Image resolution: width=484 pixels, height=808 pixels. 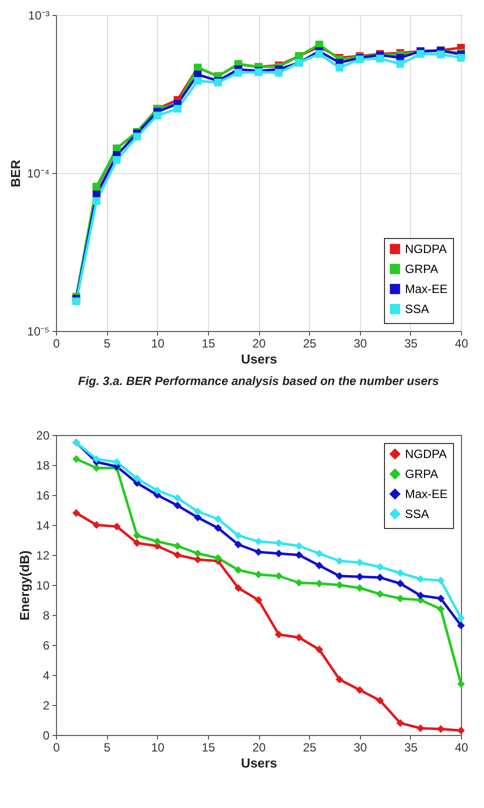 What do you see at coordinates (259, 747) in the screenshot?
I see `x-tick-label: 20` at bounding box center [259, 747].